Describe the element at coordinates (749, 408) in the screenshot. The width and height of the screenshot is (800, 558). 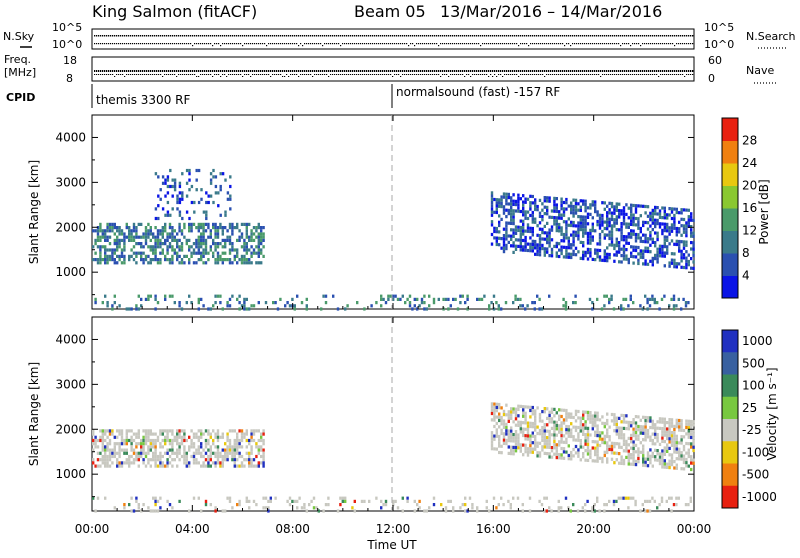
I see `colorbar-tick-label: 25` at that location.